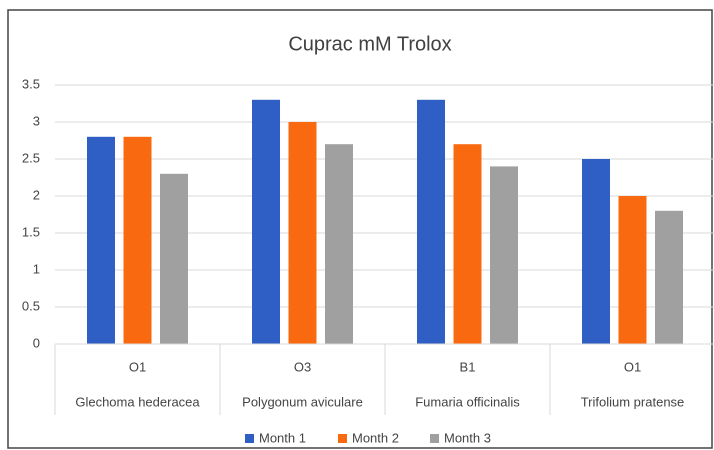 The height and width of the screenshot is (450, 714). What do you see at coordinates (467, 401) in the screenshot?
I see `x-tick-label: Fumaria officinalis` at bounding box center [467, 401].